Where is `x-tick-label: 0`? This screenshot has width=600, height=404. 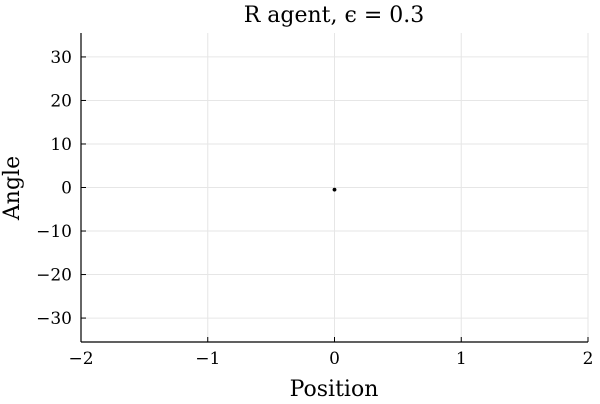 x-tick-label: 0 is located at coordinates (334, 359).